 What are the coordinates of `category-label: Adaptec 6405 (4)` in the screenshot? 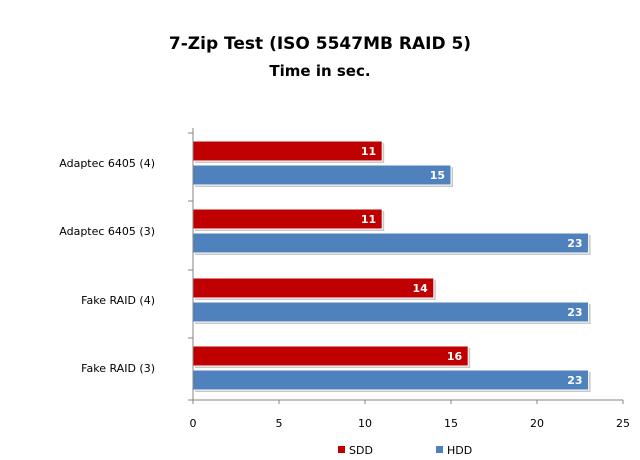 It's located at (107, 163).